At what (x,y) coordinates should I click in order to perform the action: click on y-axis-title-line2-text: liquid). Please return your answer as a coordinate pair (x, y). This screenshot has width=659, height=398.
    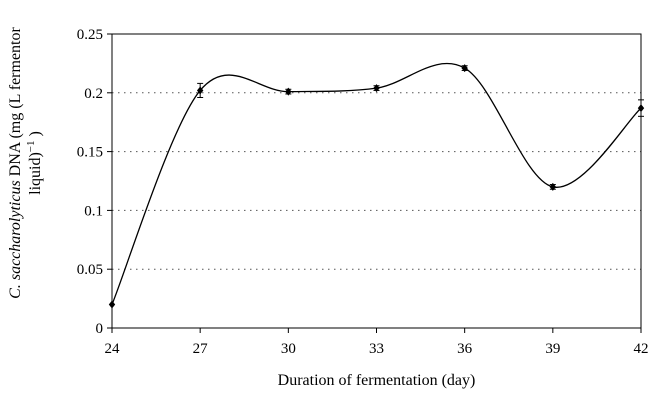
    Looking at the image, I should click on (35, 173).